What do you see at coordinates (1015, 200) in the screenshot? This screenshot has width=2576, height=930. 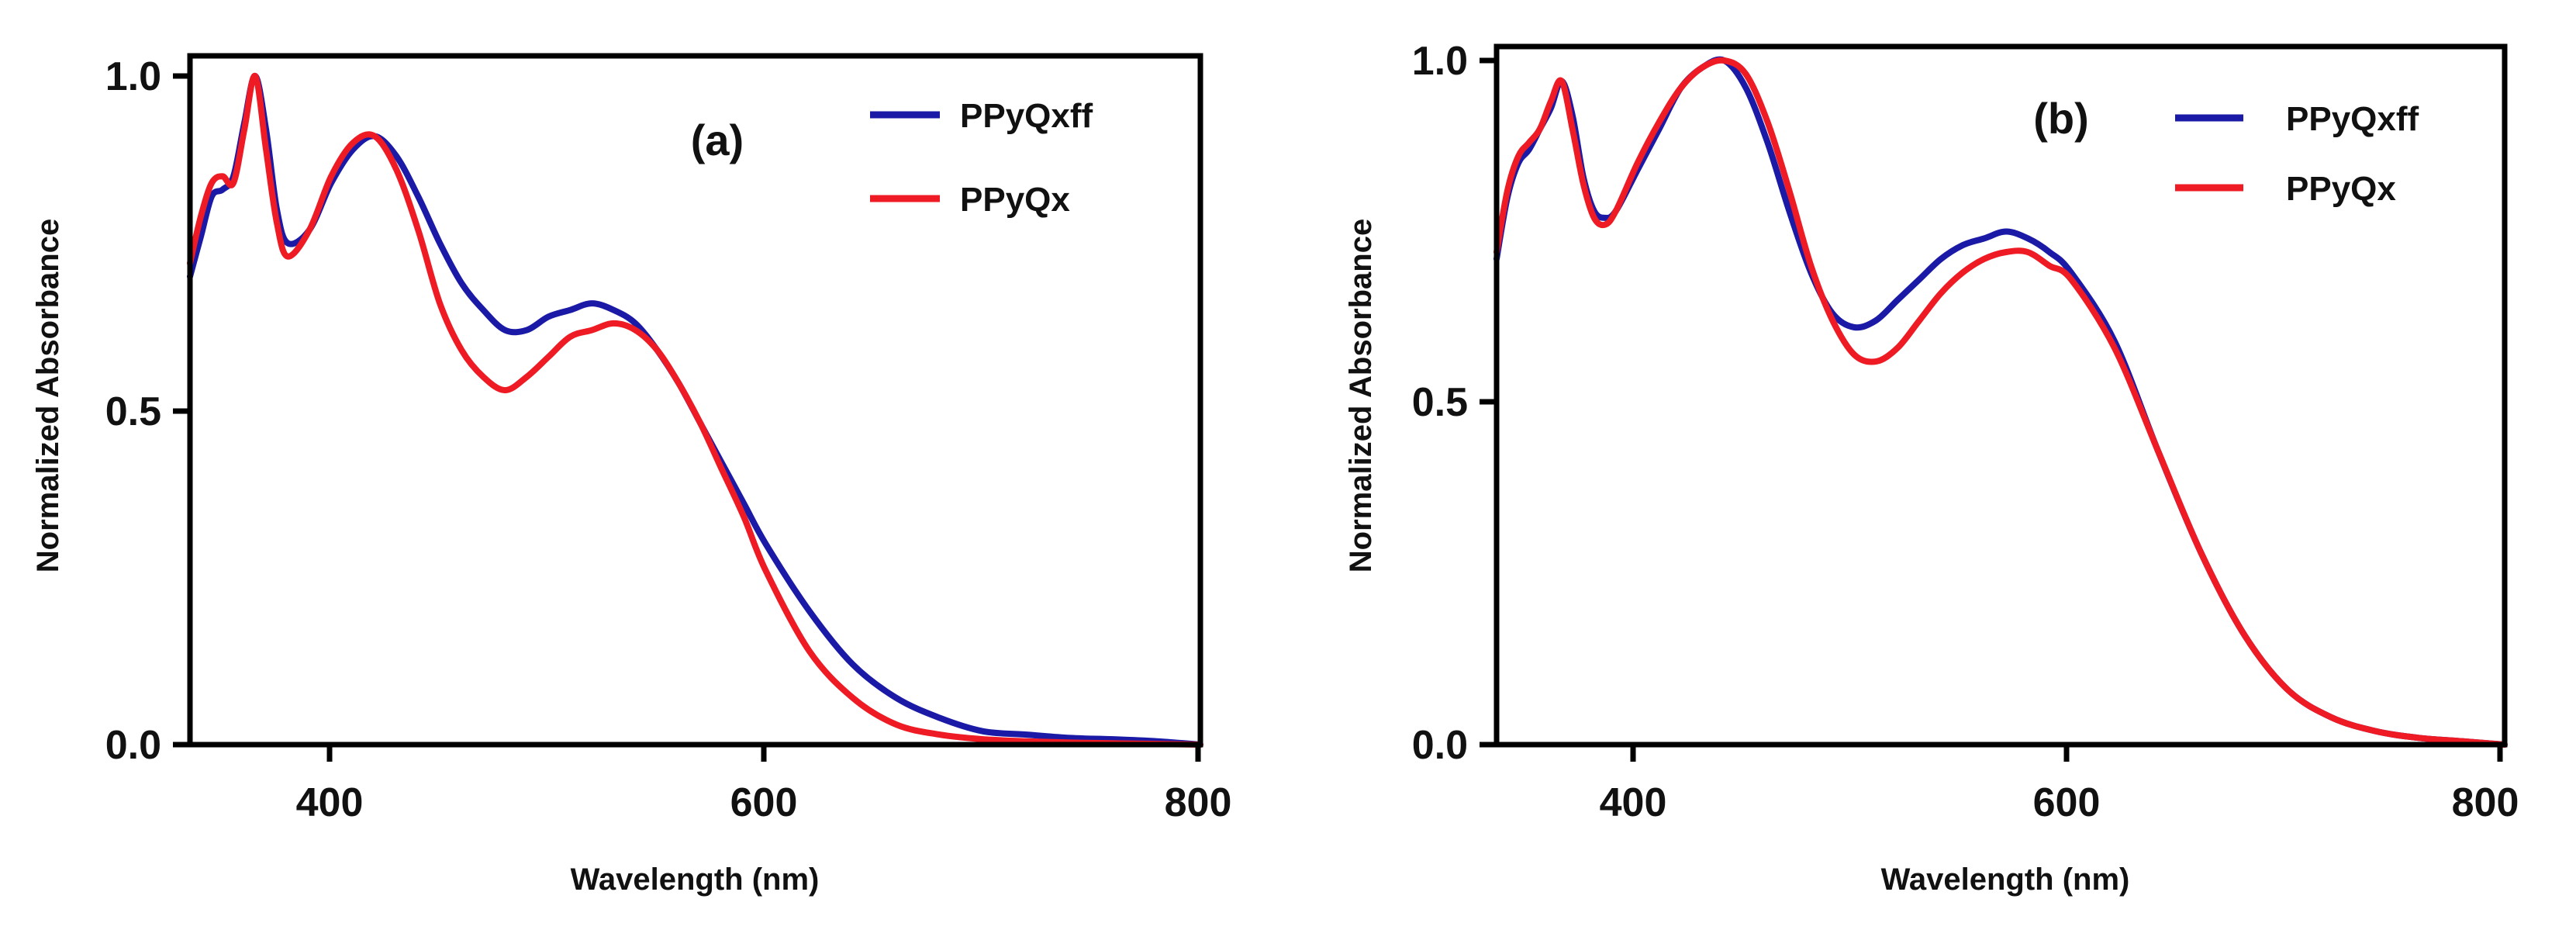 I see `panel-a-legend-label-ppyqx: PPyQx` at bounding box center [1015, 200].